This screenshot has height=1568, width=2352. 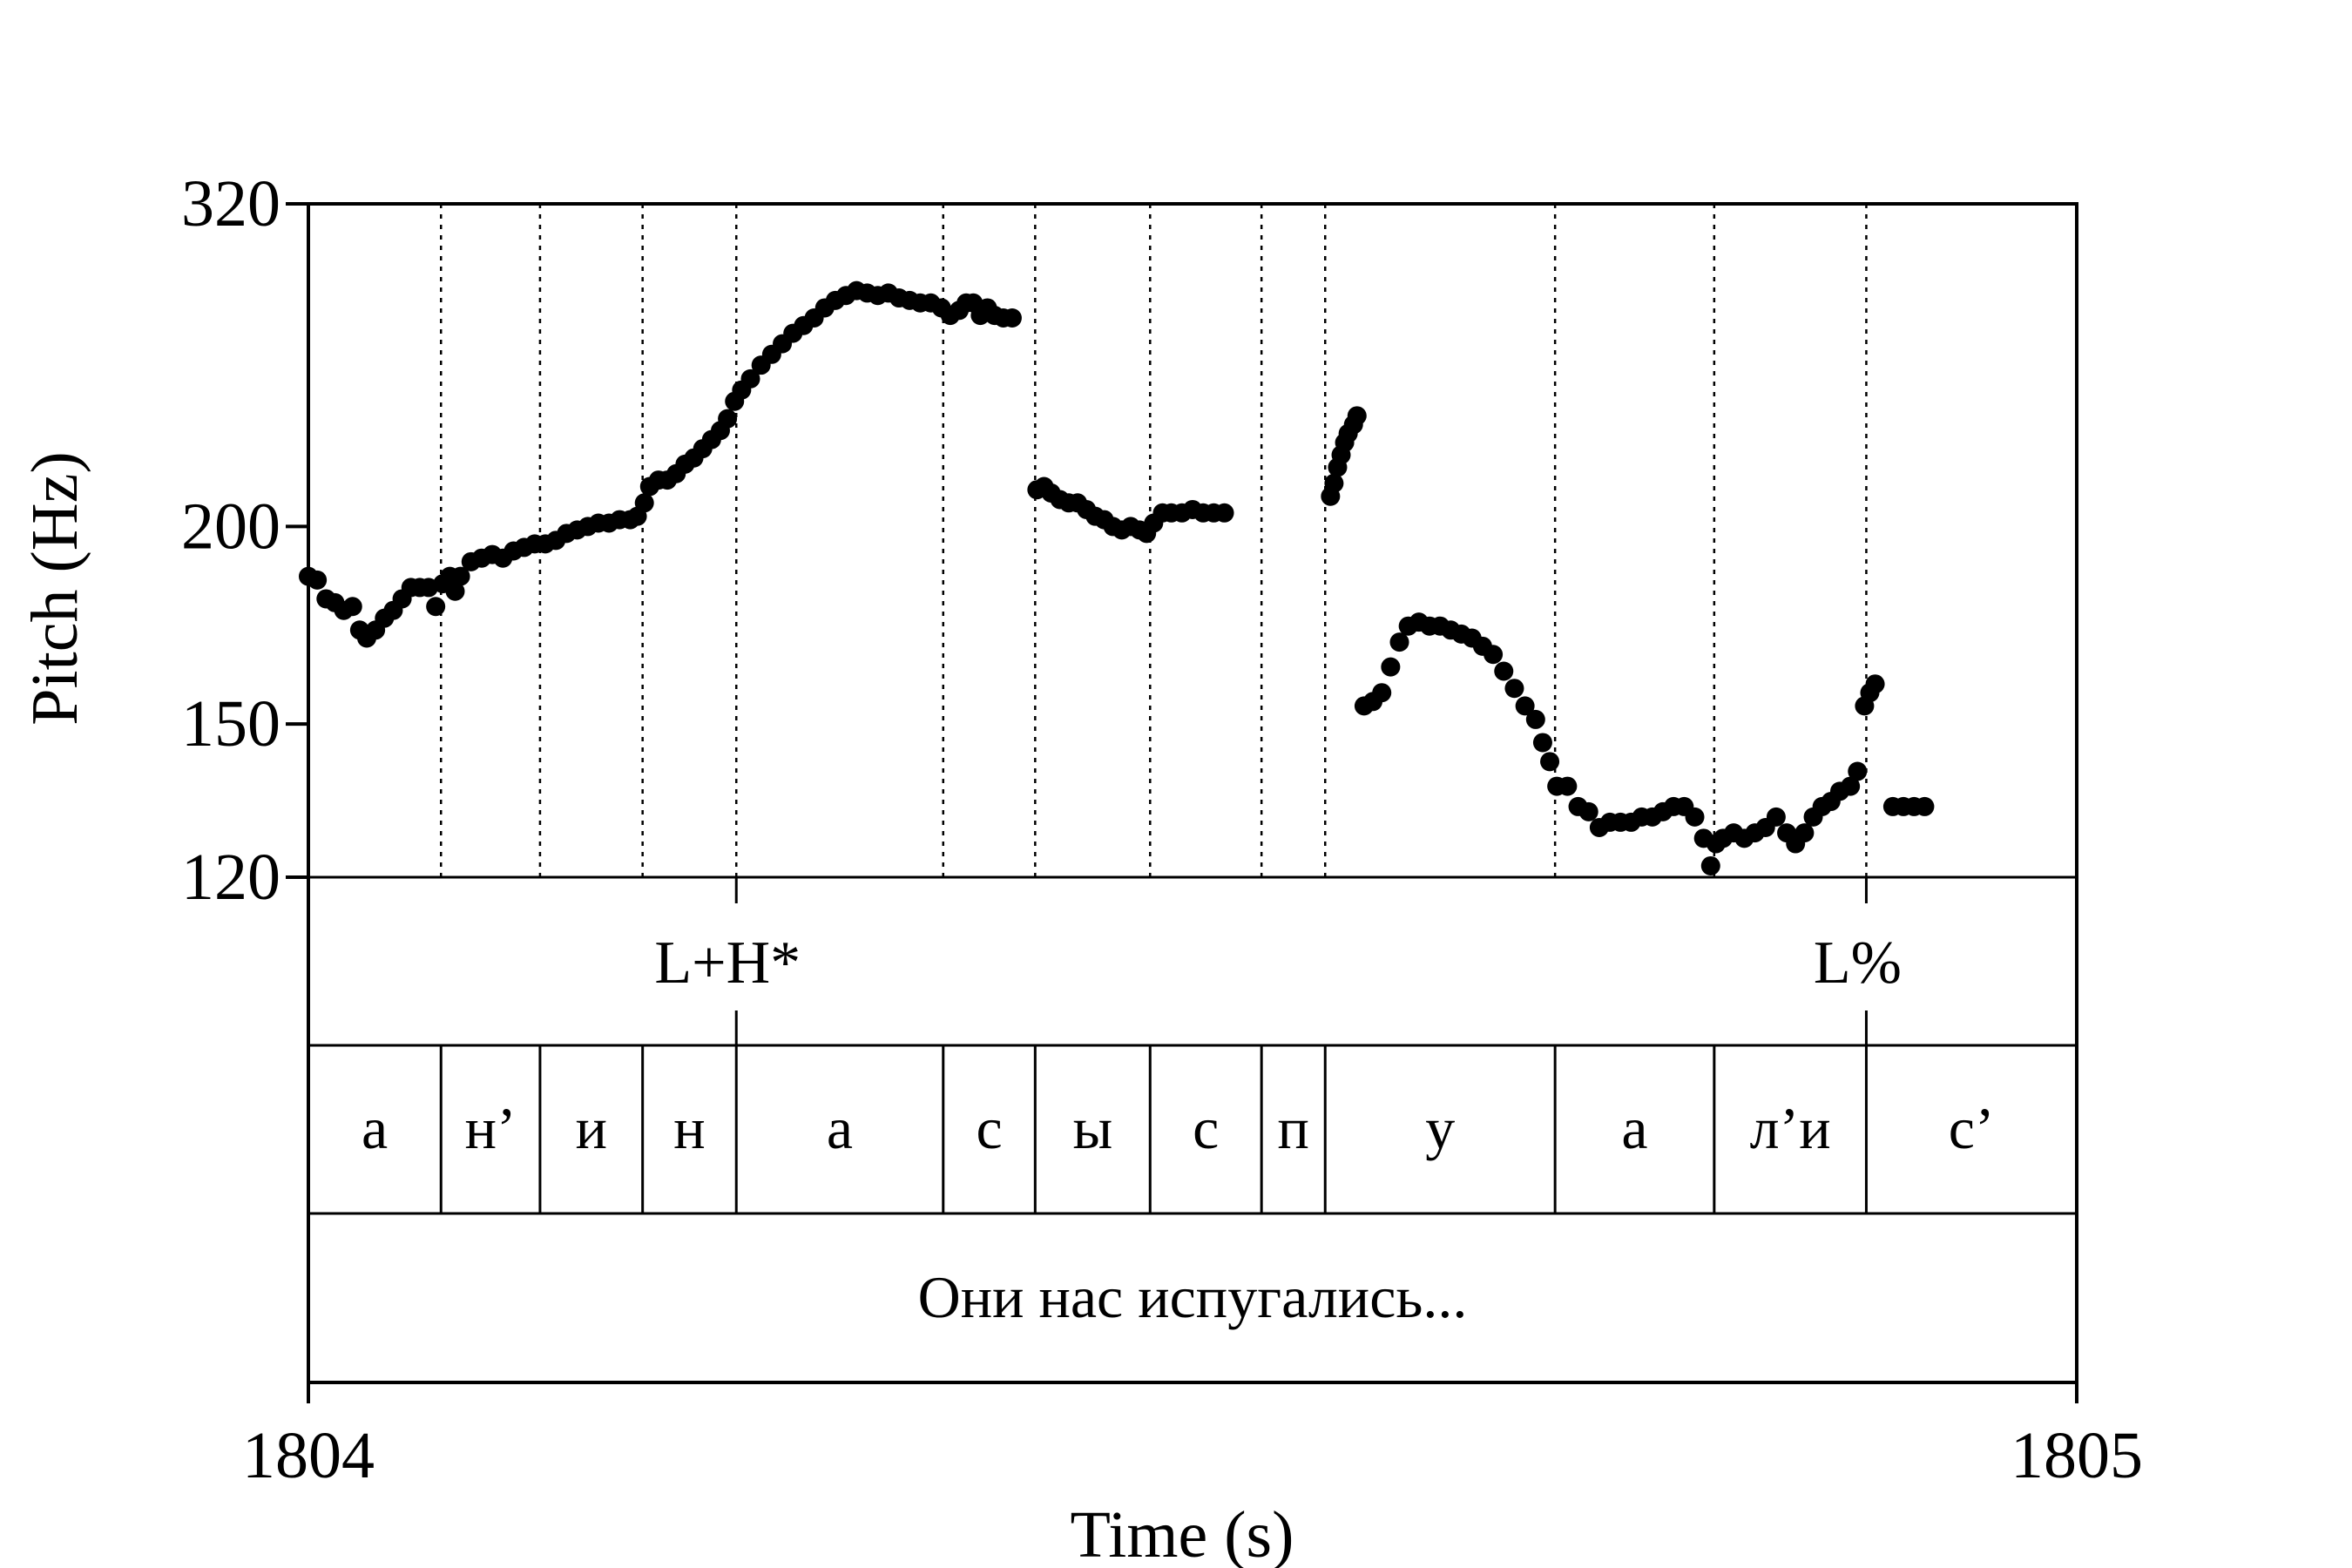 What do you see at coordinates (491, 1128) in the screenshot?
I see `segment-label: н’` at bounding box center [491, 1128].